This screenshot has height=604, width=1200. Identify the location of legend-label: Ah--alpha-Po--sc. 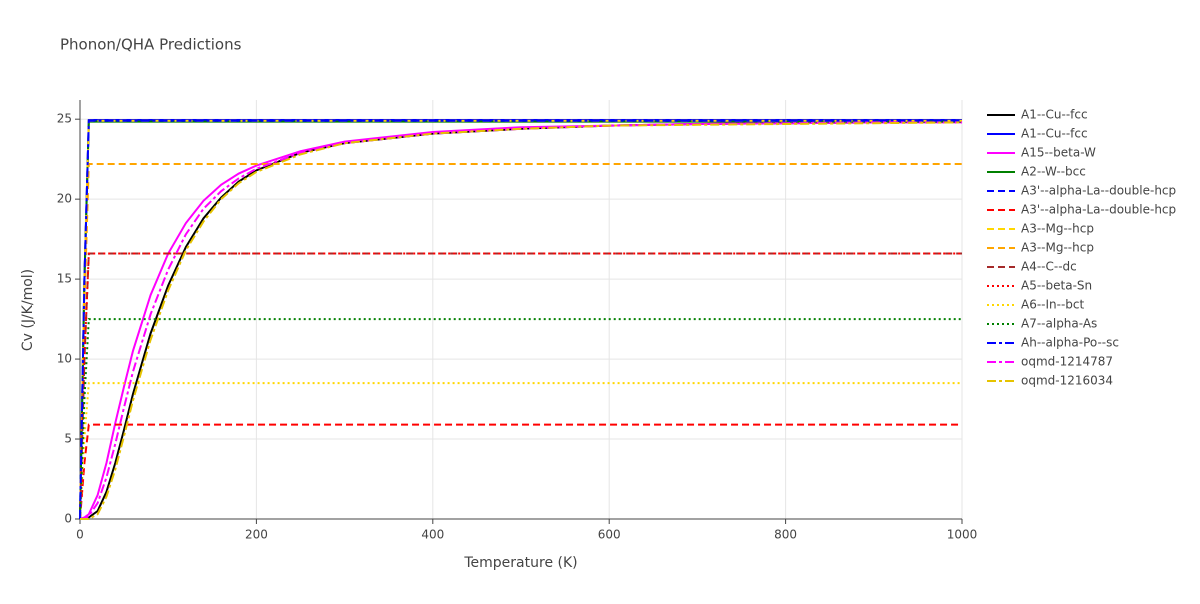
(1070, 343).